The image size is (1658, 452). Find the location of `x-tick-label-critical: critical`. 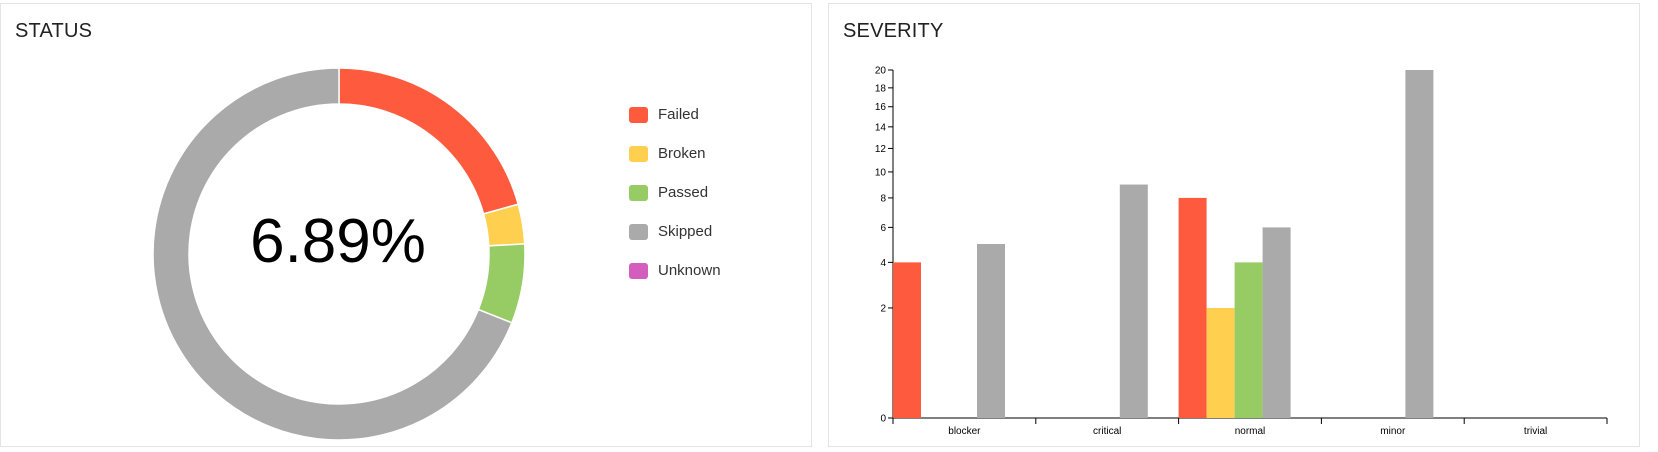

x-tick-label-critical: critical is located at coordinates (1107, 431).